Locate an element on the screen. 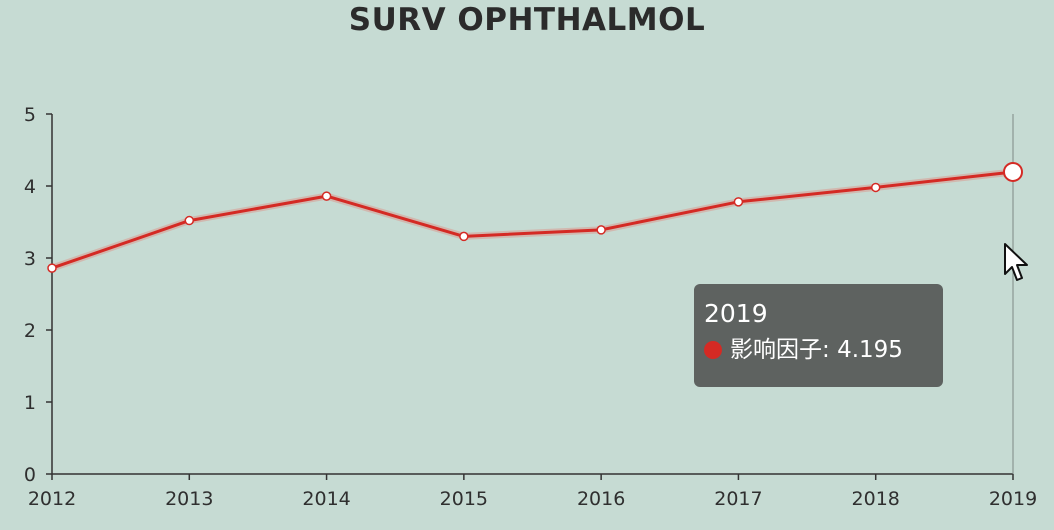 This screenshot has width=1054, height=530. mouse-cursor-icon is located at coordinates (1016, 262).